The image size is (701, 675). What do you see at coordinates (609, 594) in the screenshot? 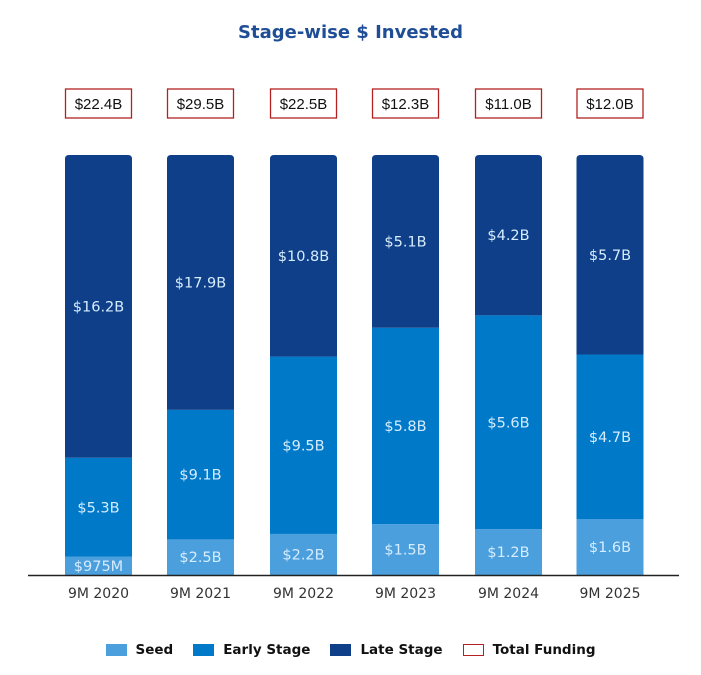
I see `x-axis-tick-label: 9M 2025` at bounding box center [609, 594].